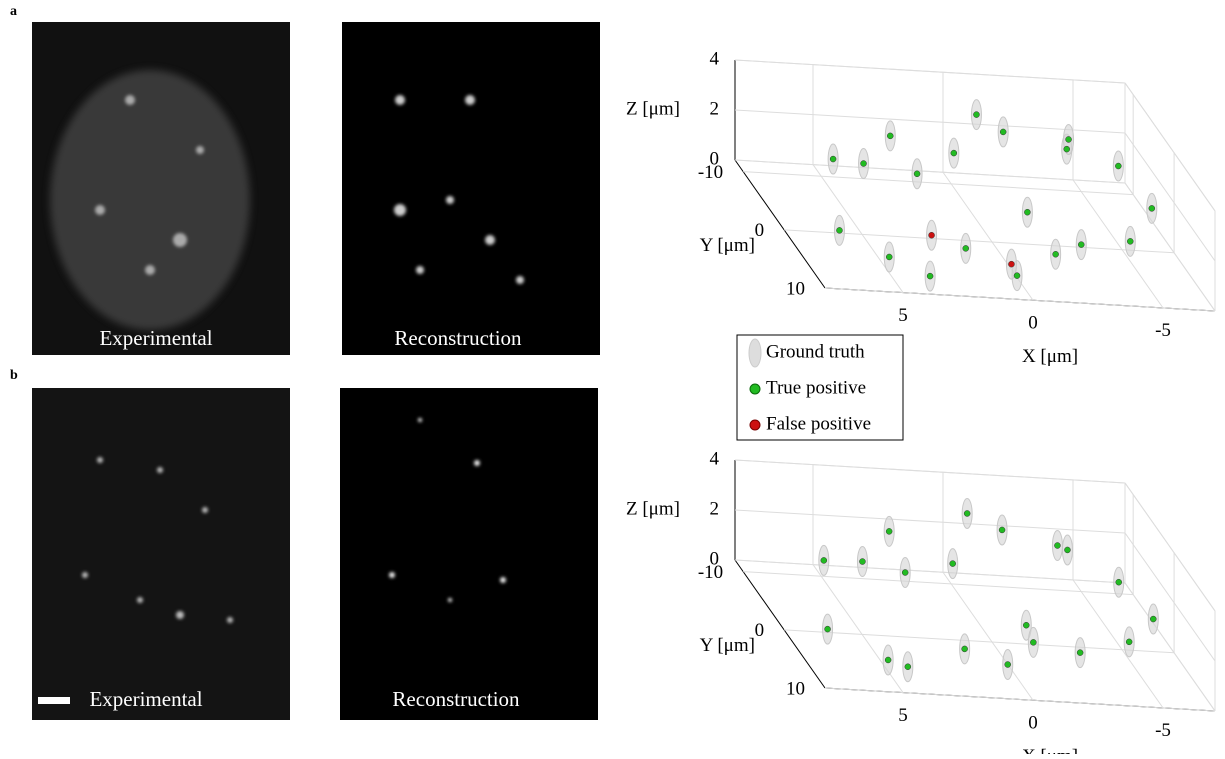 Image resolution: width=1225 pixels, height=759 pixels. Describe the element at coordinates (653, 508) in the screenshot. I see `z-axis-label: Z [μm]` at that location.